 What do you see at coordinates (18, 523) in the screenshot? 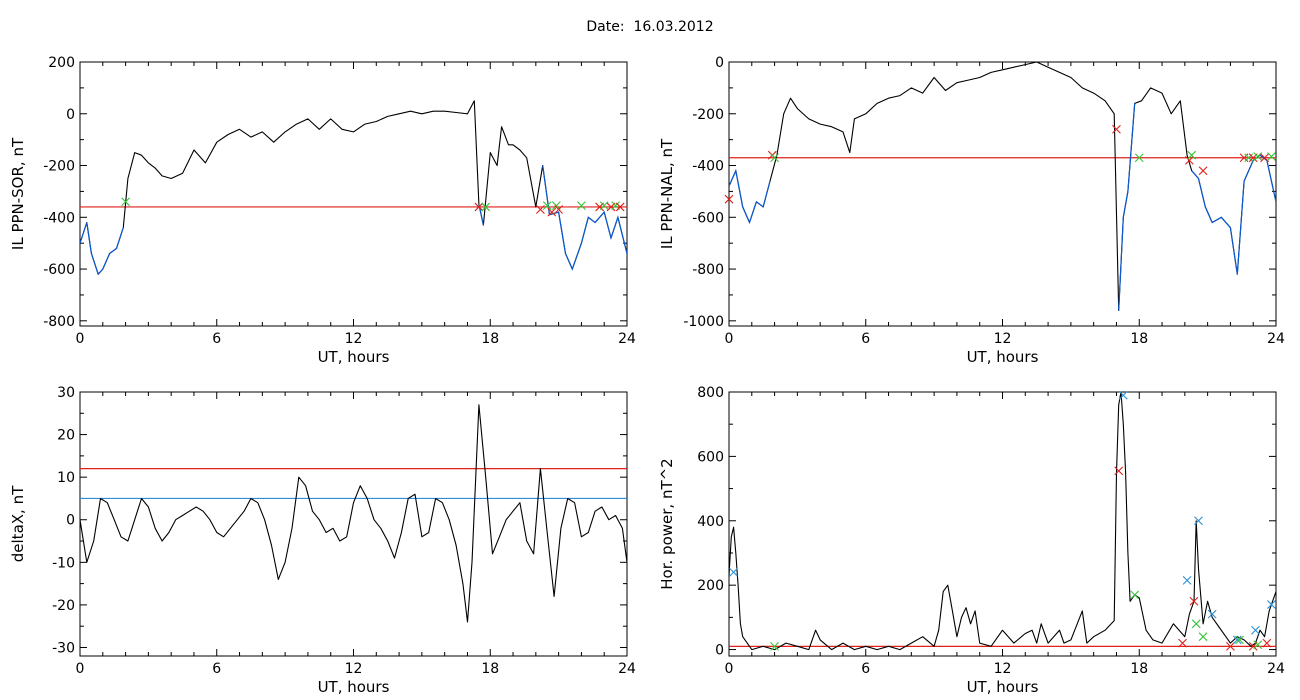
I see `y-axis-label: deltaX, nT` at bounding box center [18, 523].